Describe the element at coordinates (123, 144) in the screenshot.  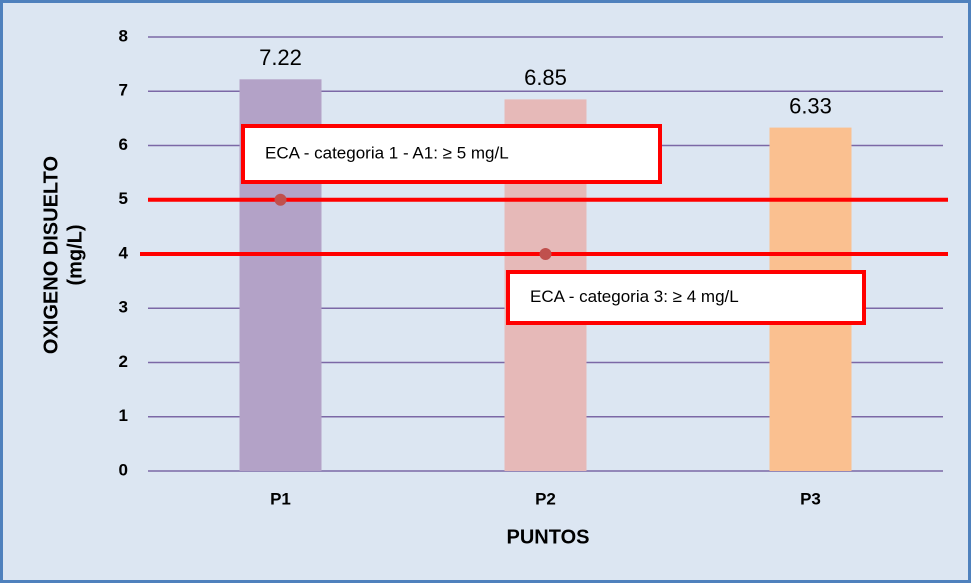
I see `y-tick-label: 6` at that location.